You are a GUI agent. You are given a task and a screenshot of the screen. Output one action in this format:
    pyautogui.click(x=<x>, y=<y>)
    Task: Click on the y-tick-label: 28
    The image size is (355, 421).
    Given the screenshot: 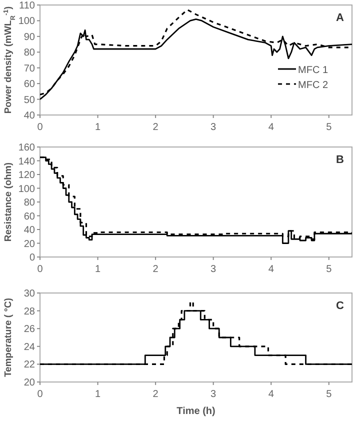 What is the action you would take?
    pyautogui.click(x=30, y=312)
    